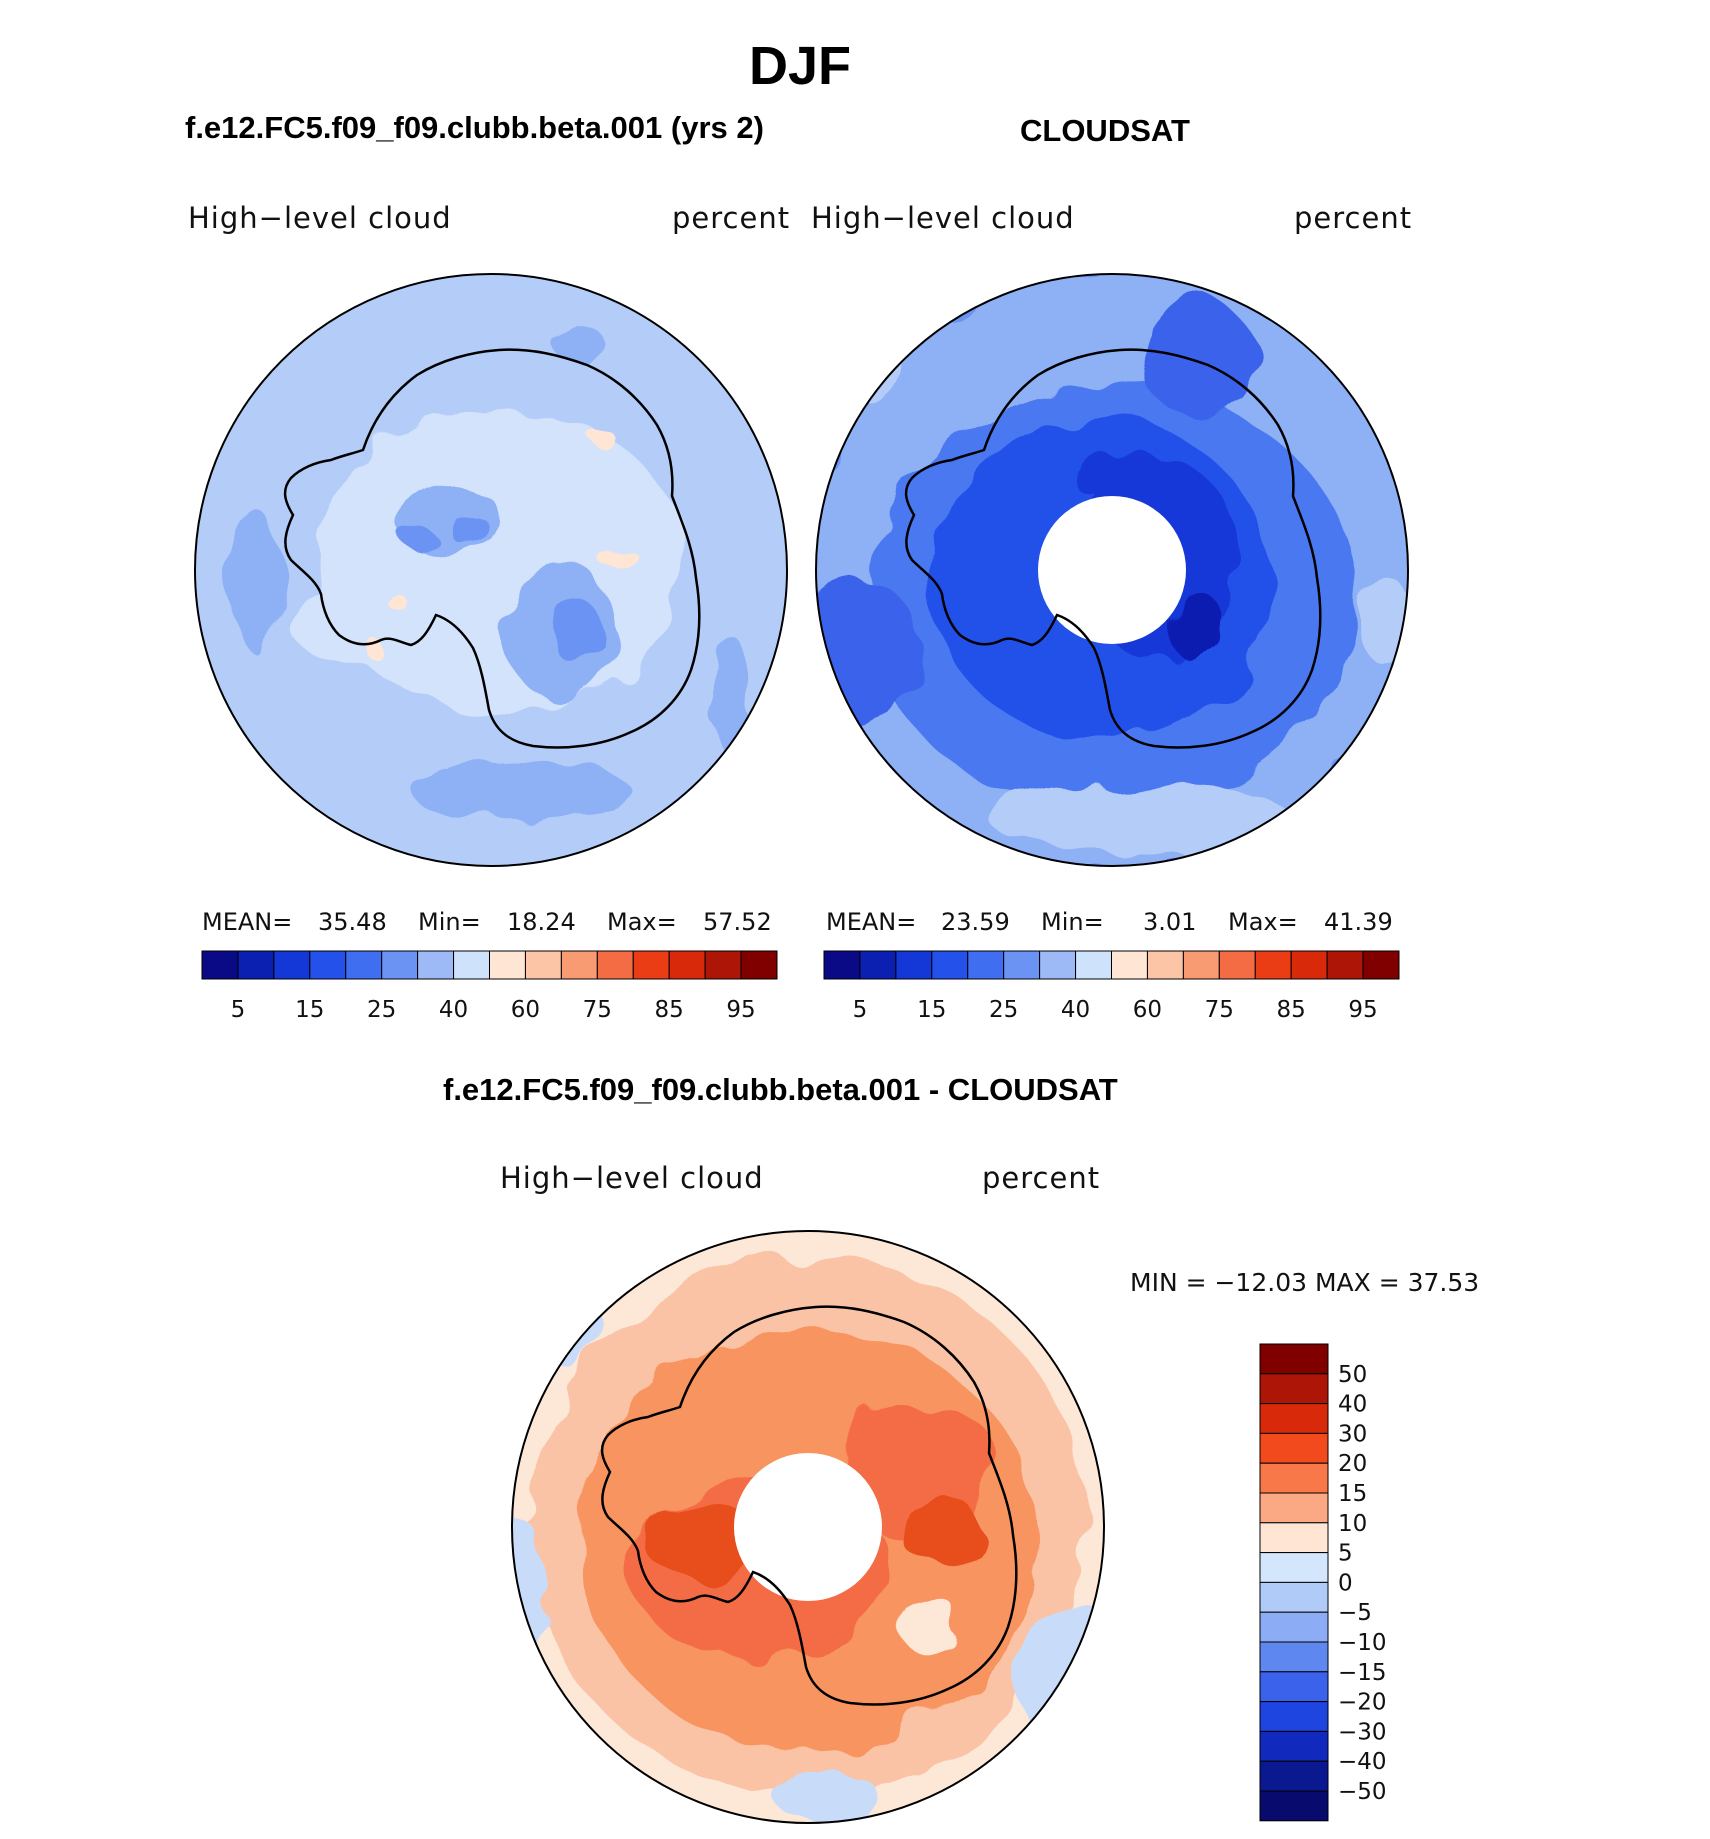 The image size is (1710, 1839). I want to click on panel-2-colorbar-tick-label: 25, so click(1003, 1010).